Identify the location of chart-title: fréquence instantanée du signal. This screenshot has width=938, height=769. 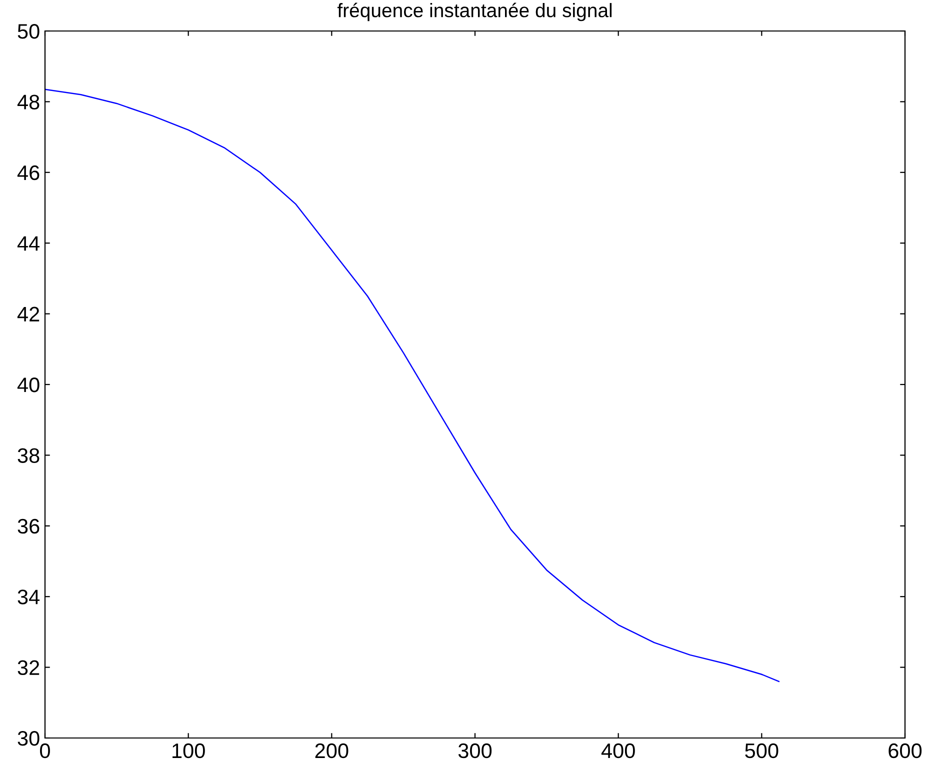
(474, 12).